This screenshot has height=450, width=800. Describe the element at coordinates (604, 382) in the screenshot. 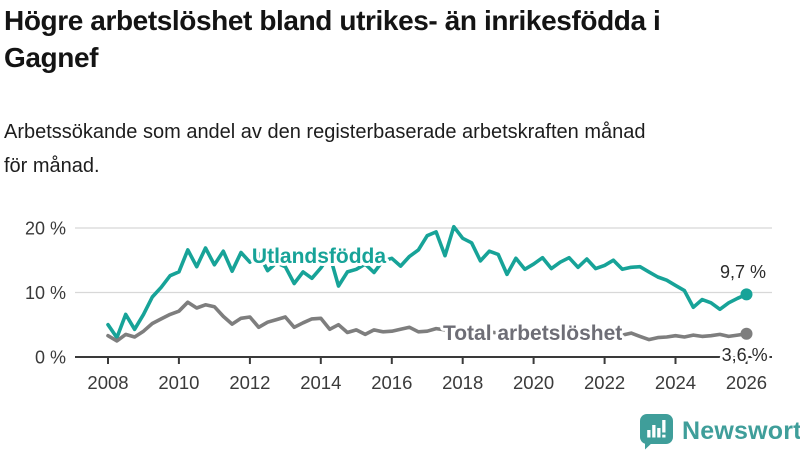

I see `x-axis-tick-label: 2022` at that location.